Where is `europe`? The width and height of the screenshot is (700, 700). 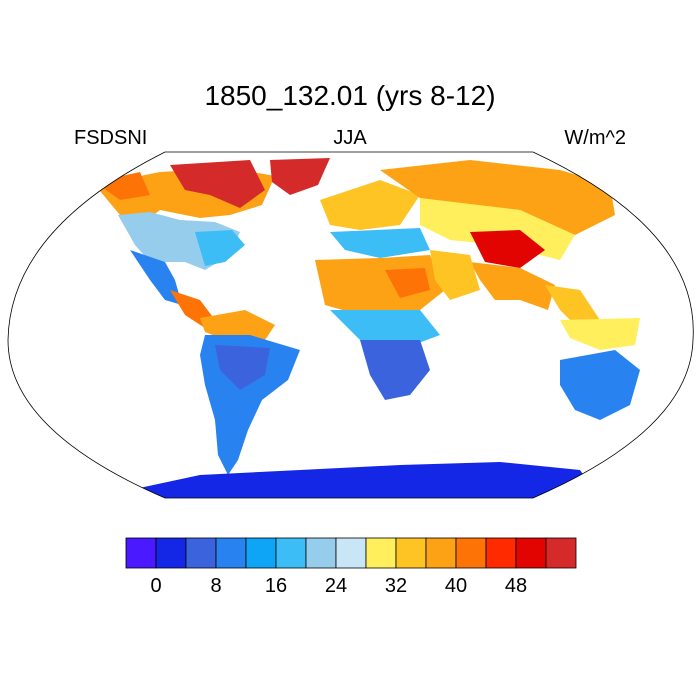
europe is located at coordinates (370, 205).